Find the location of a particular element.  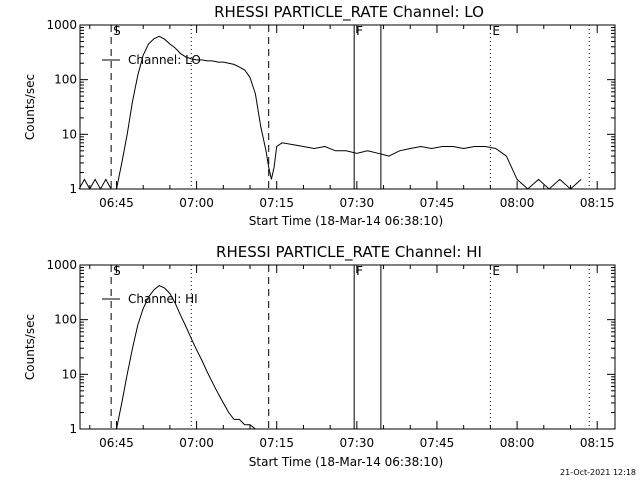

chart-lo-xtick-label: 08:00 is located at coordinates (517, 203).